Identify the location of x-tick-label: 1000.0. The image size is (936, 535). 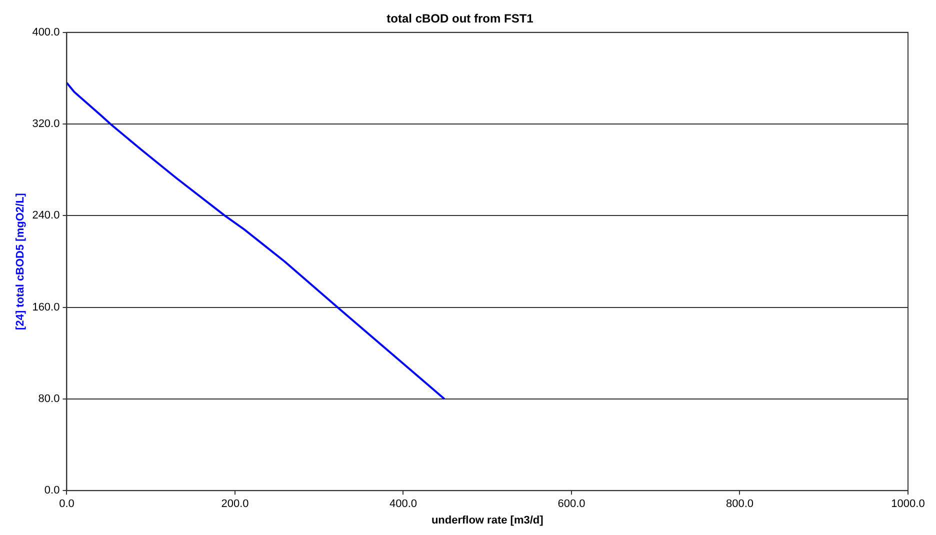
(908, 504).